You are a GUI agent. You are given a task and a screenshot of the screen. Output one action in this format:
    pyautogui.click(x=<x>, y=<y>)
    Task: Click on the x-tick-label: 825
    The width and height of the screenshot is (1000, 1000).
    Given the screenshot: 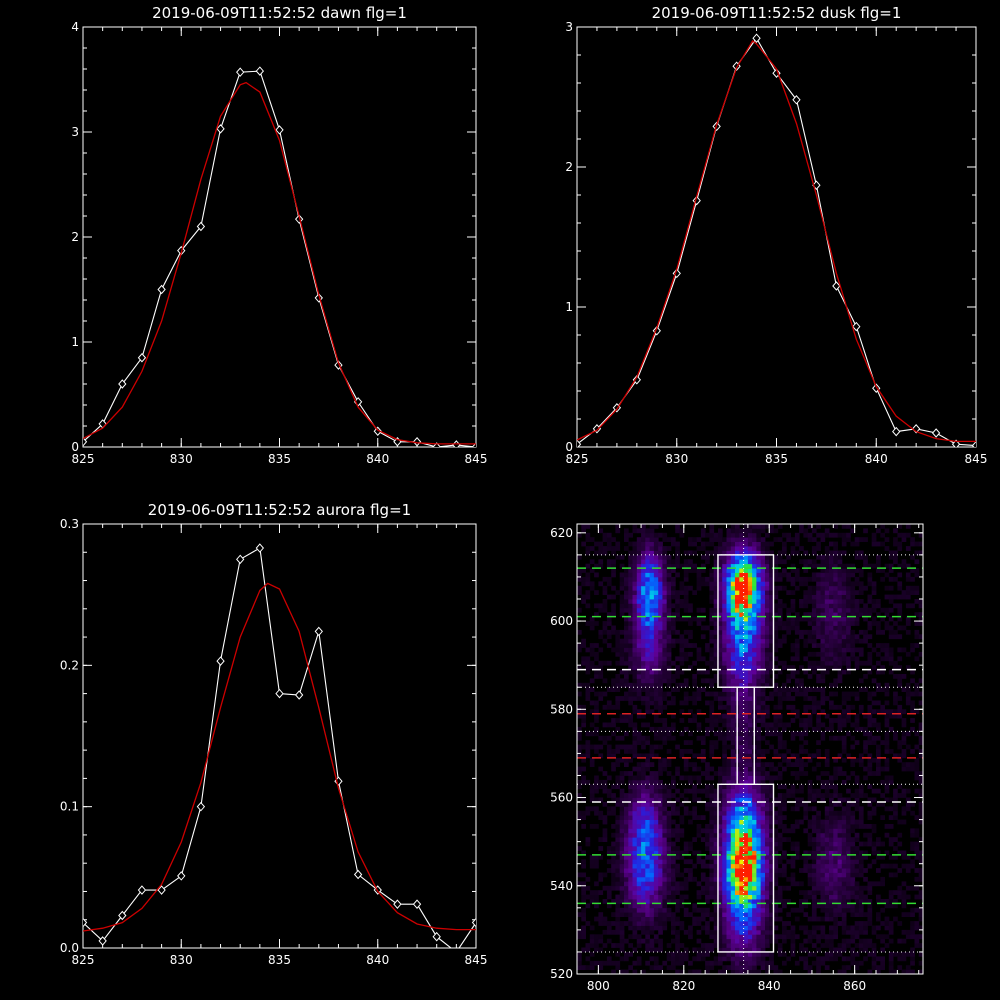 What is the action you would take?
    pyautogui.click(x=577, y=459)
    